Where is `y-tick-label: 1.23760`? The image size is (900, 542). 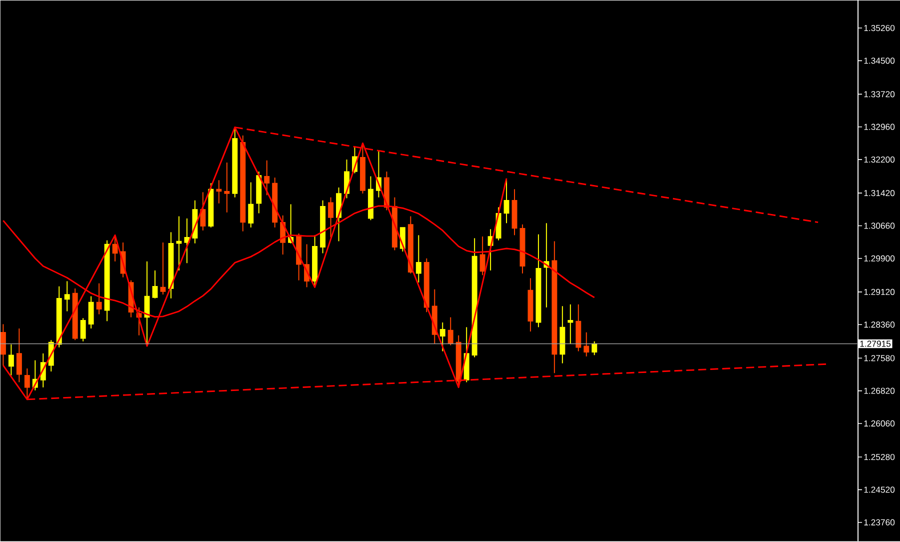 y-tick-label: 1.23760 is located at coordinates (879, 522).